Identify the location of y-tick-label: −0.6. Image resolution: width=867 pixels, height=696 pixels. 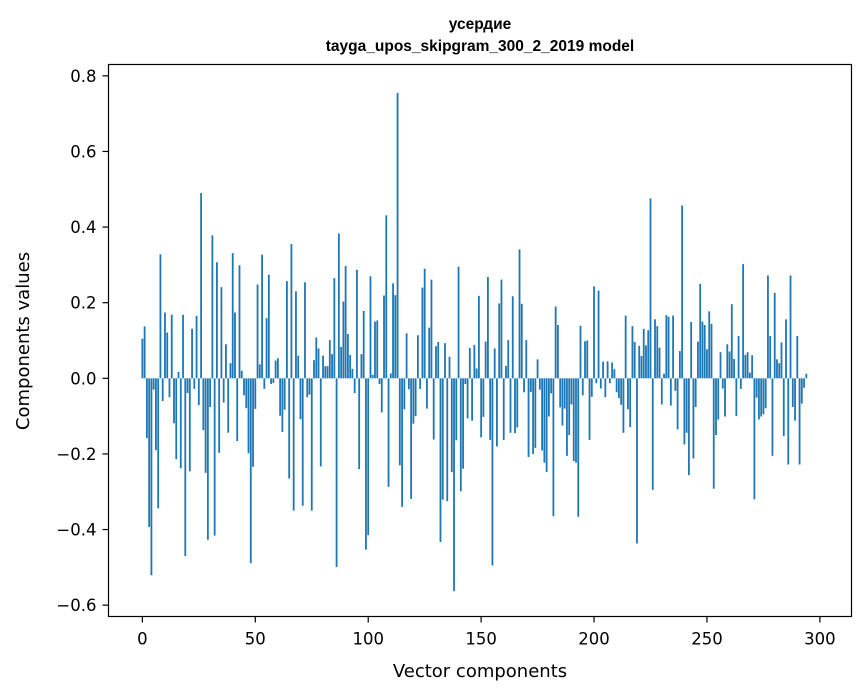
(76, 605).